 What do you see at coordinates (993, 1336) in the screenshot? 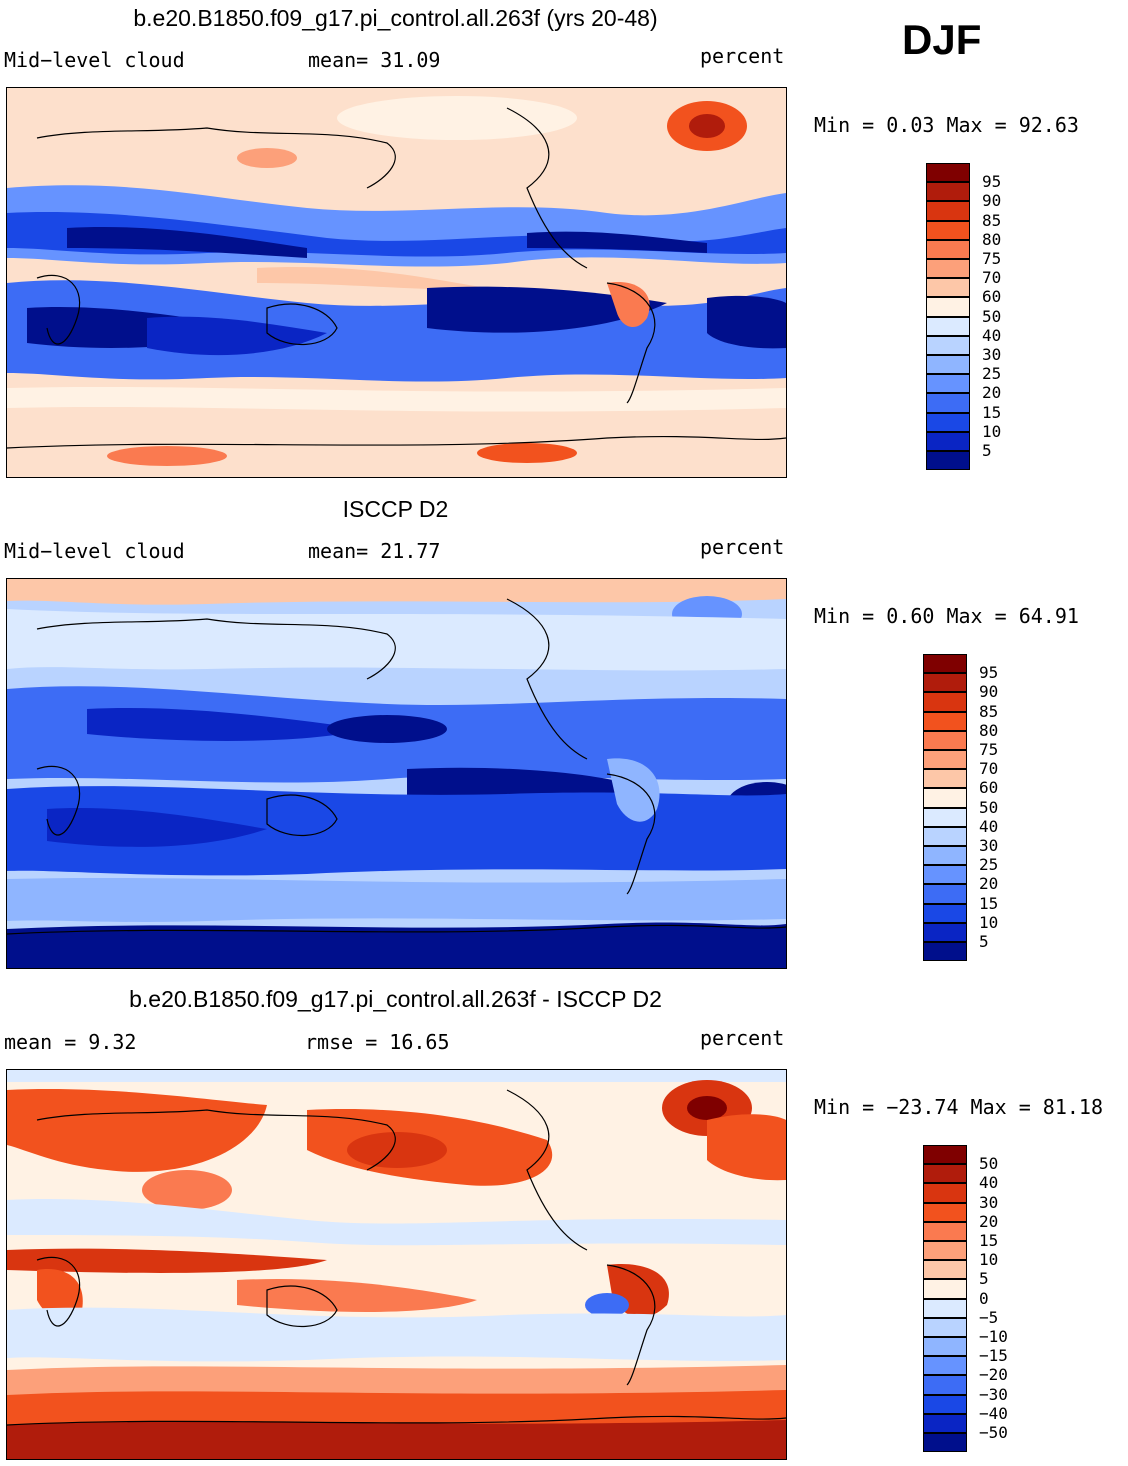
I see `colorbar-label: −10` at bounding box center [993, 1336].